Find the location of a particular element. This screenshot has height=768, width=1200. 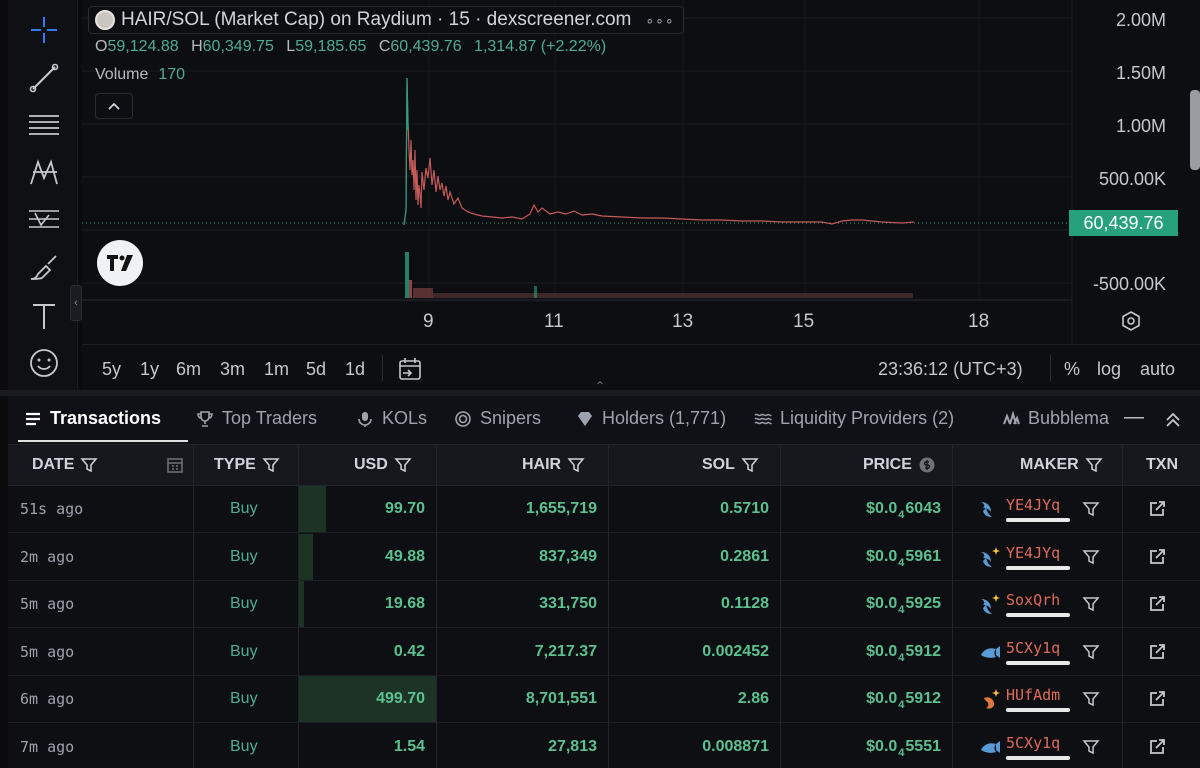

pattern-tool is located at coordinates (44, 173).